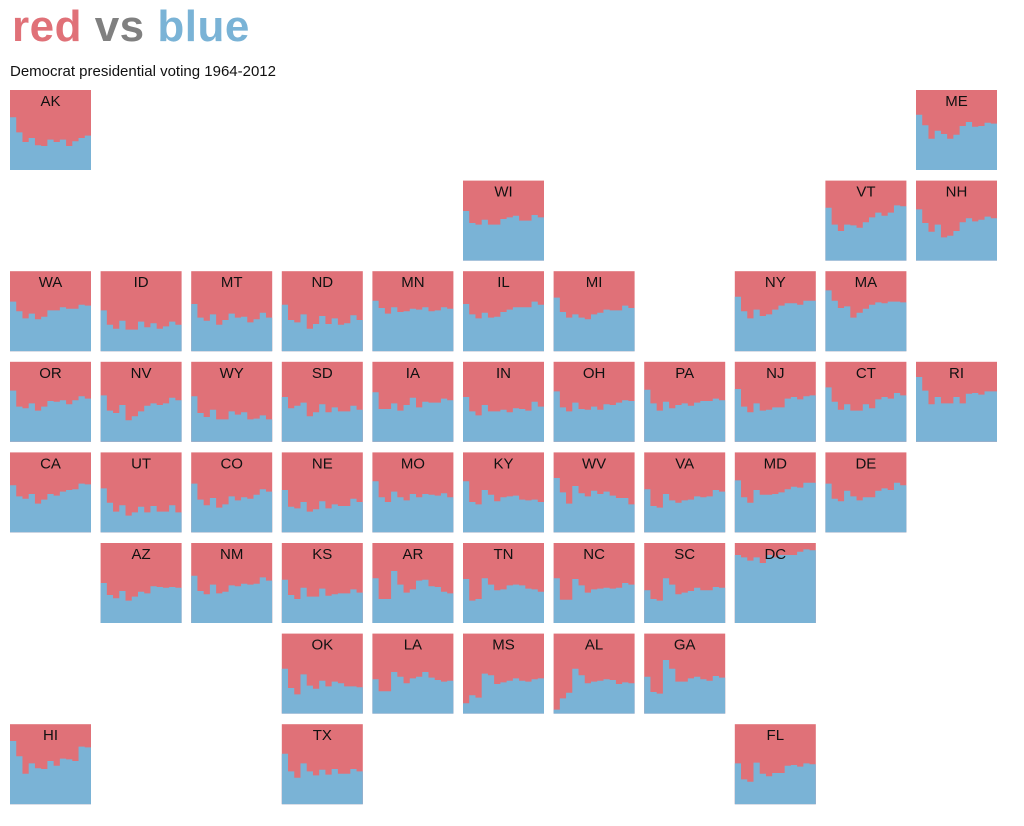 Image resolution: width=1024 pixels, height=826 pixels. I want to click on state-label-az: AZ, so click(141, 554).